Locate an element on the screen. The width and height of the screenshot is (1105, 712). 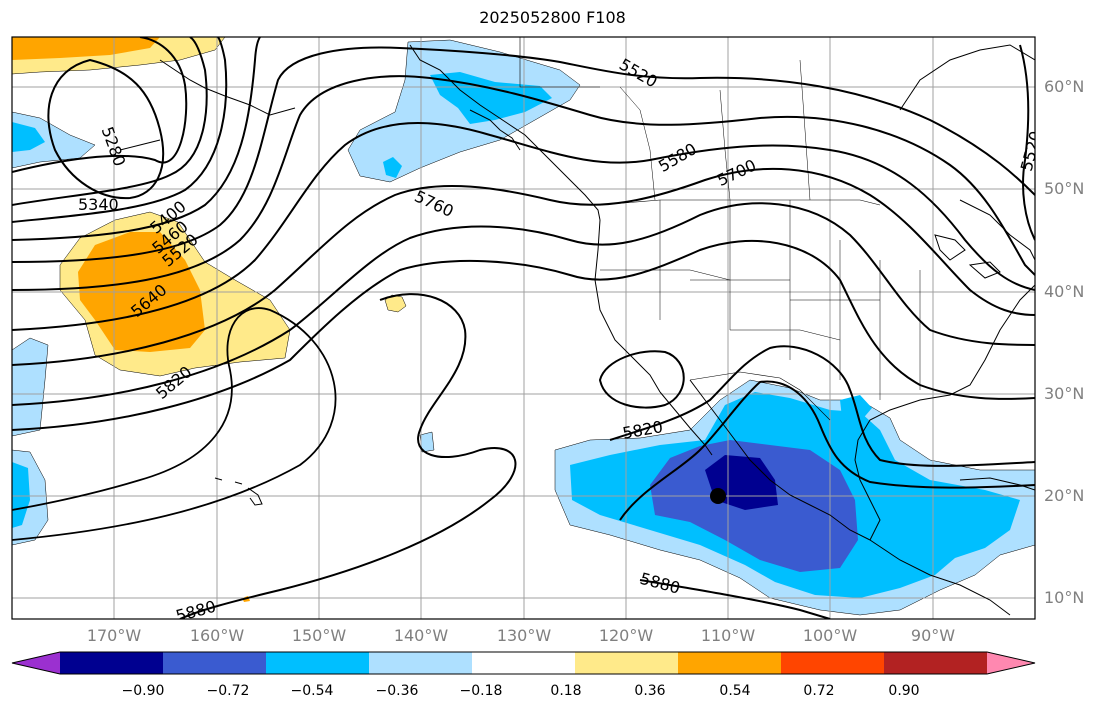
longitude-label: 160°W is located at coordinates (217, 635).